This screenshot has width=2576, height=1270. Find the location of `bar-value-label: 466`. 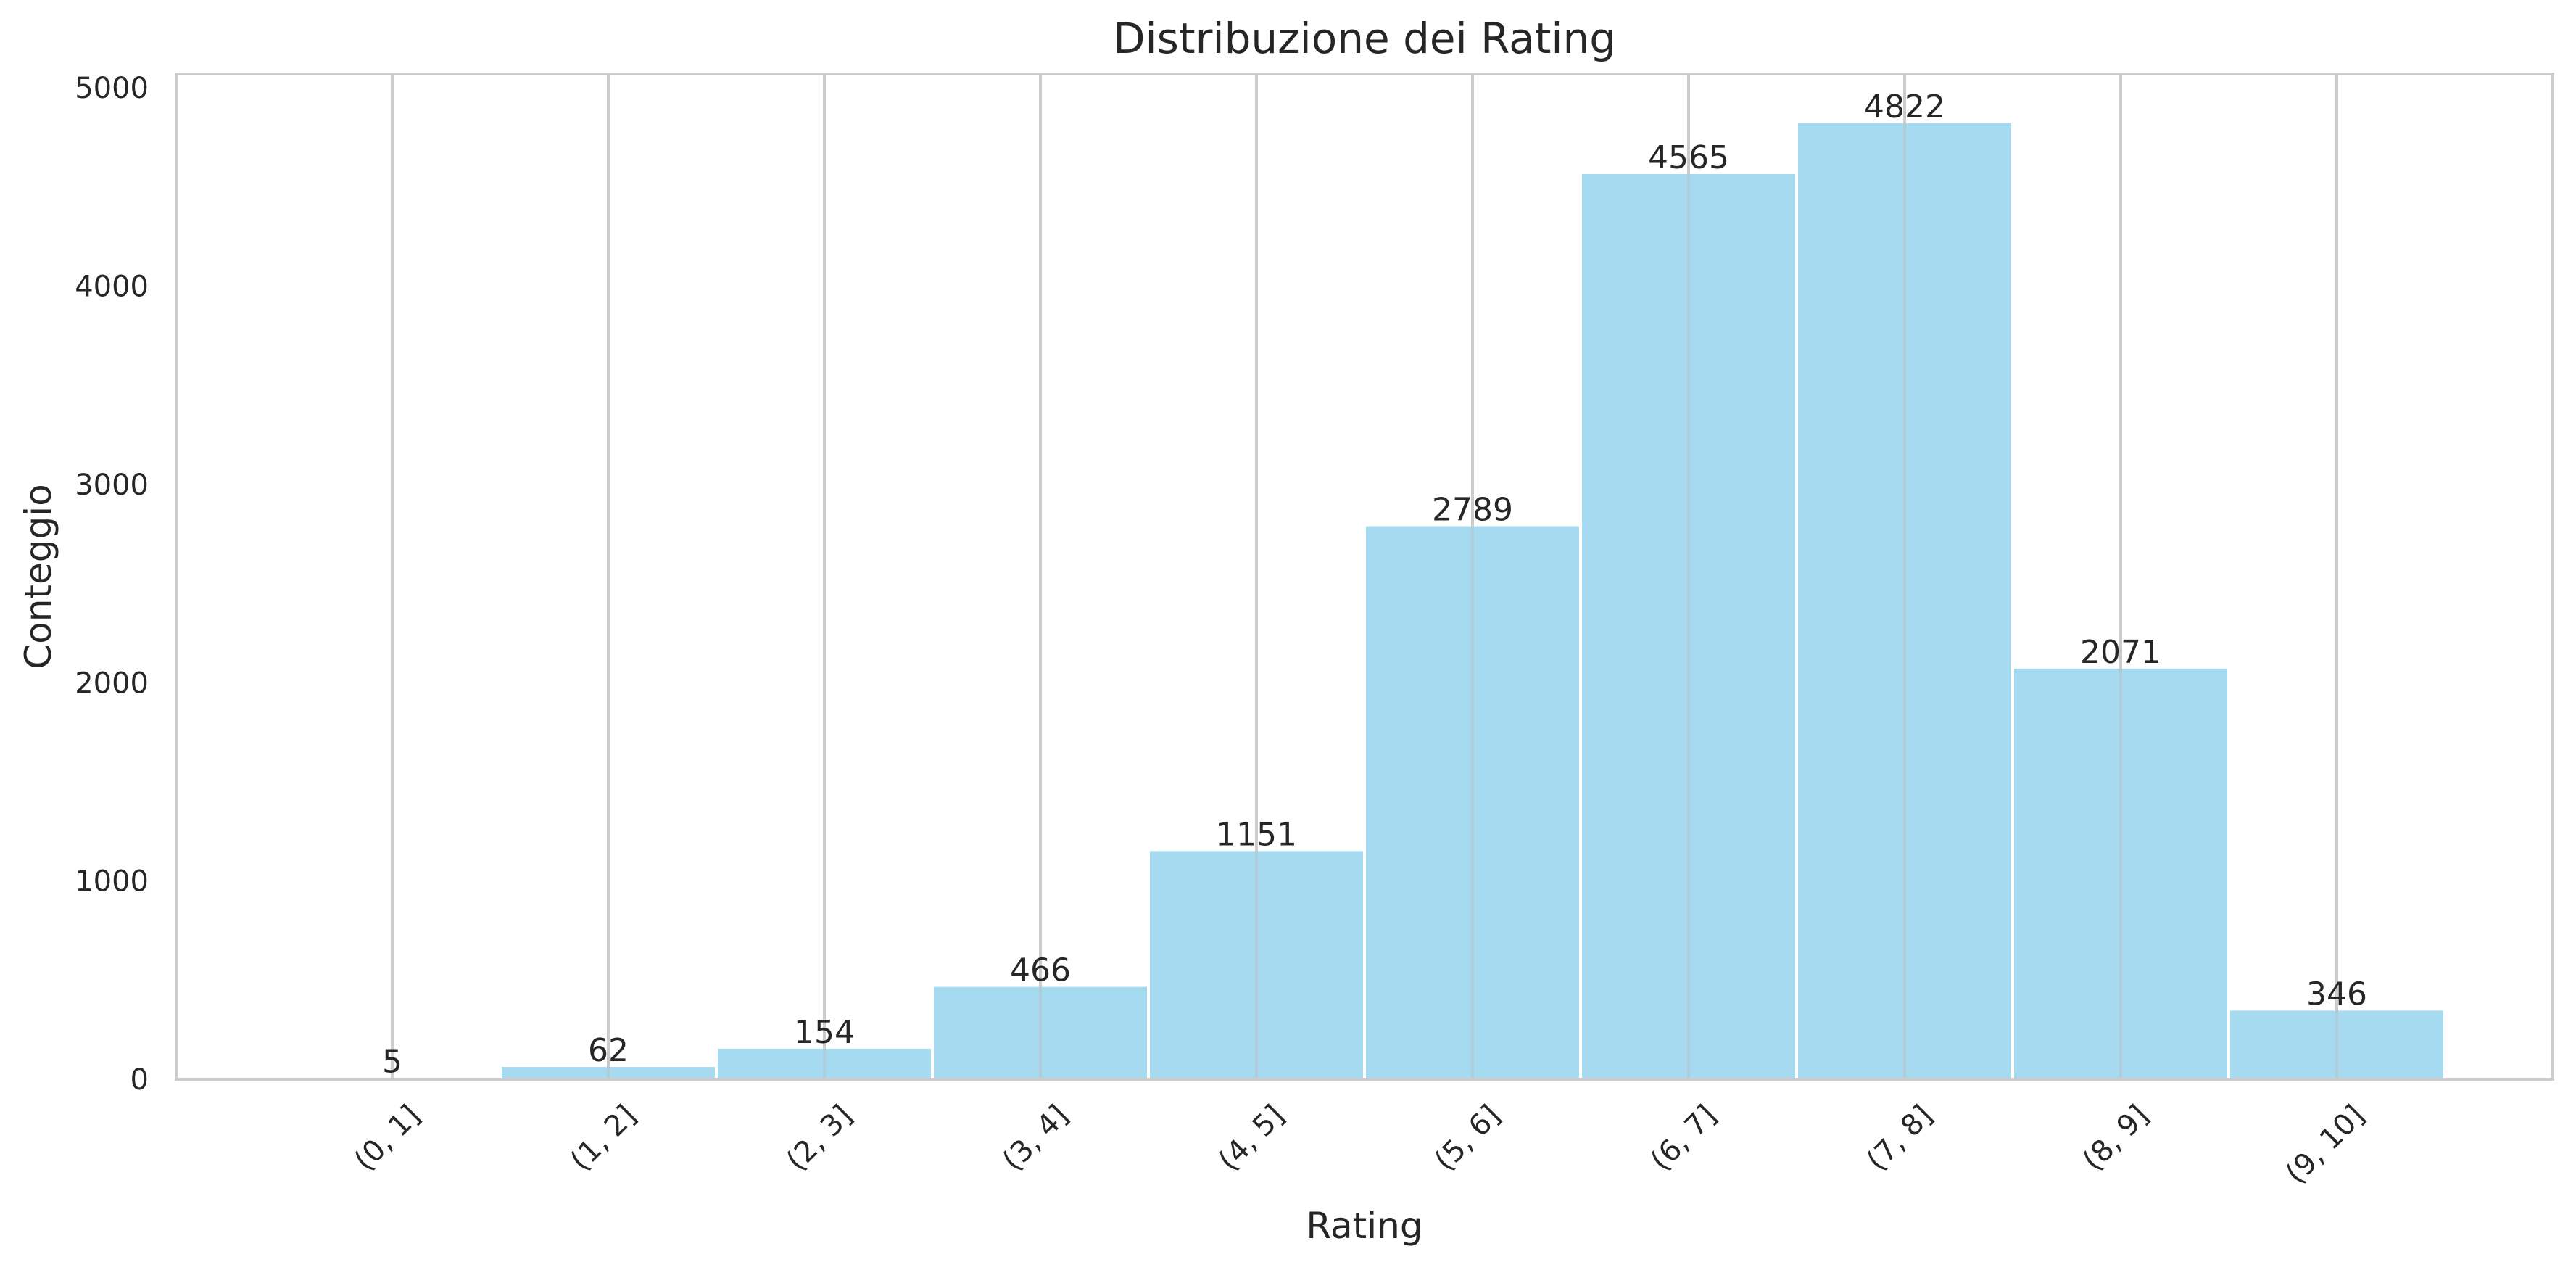

bar-value-label: 466 is located at coordinates (1040, 970).